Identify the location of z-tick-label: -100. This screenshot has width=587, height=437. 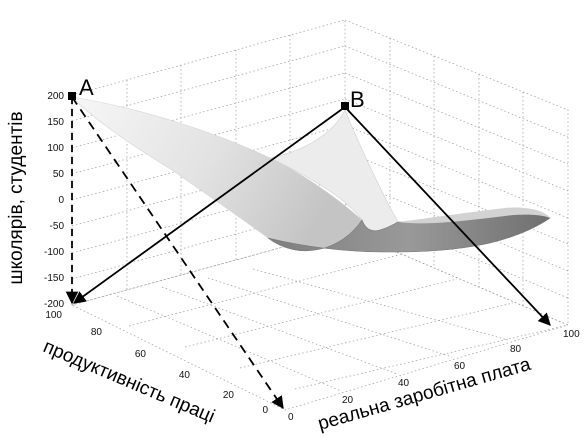
(54, 252).